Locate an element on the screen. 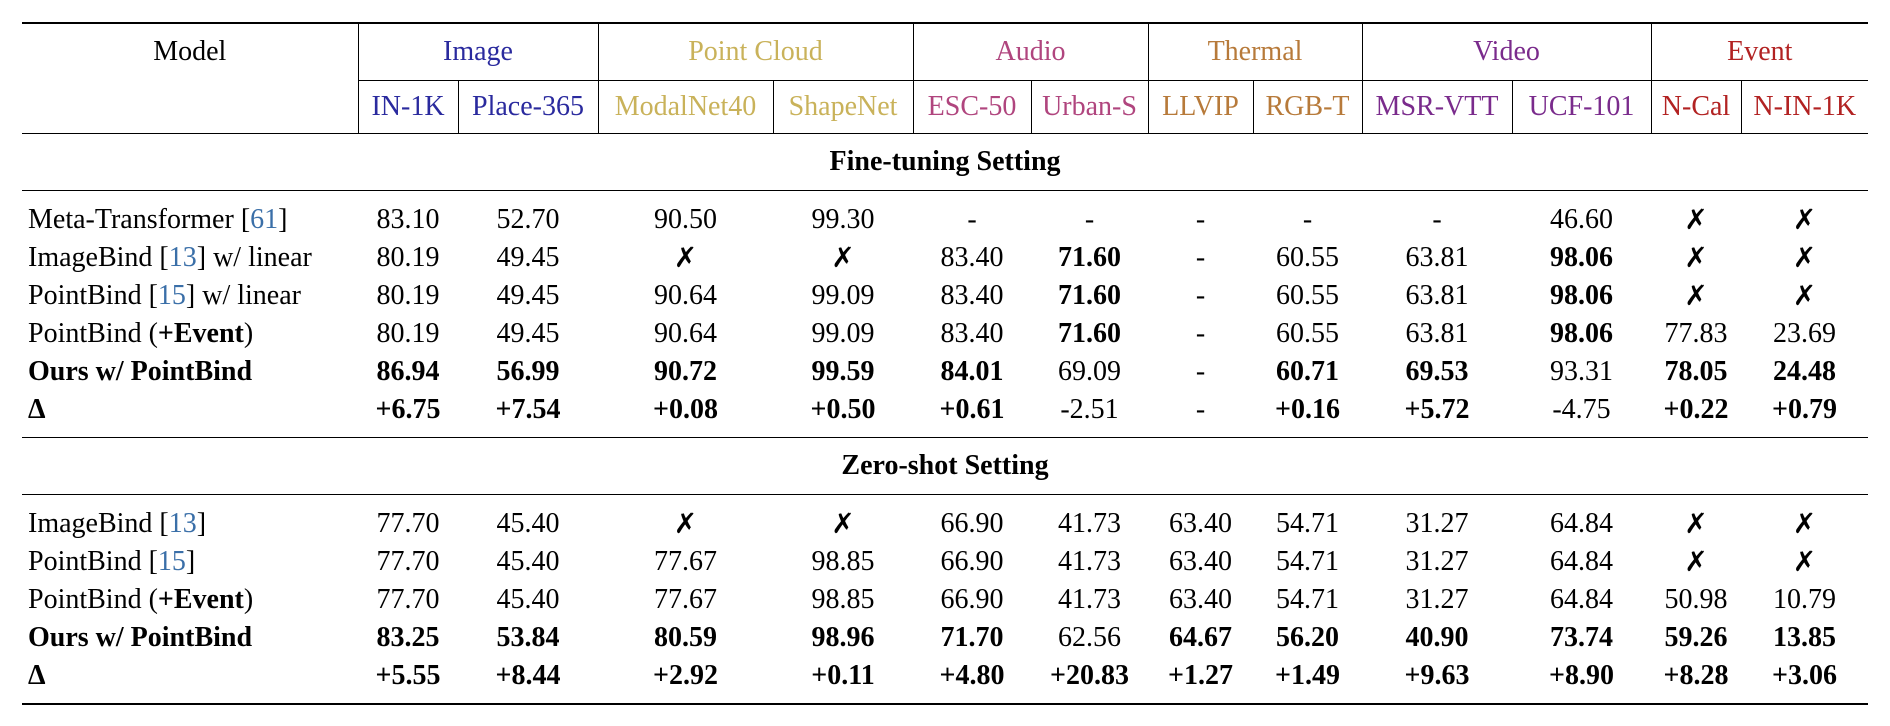 The width and height of the screenshot is (1890, 726). score-cell: 98.96 is located at coordinates (843, 637).